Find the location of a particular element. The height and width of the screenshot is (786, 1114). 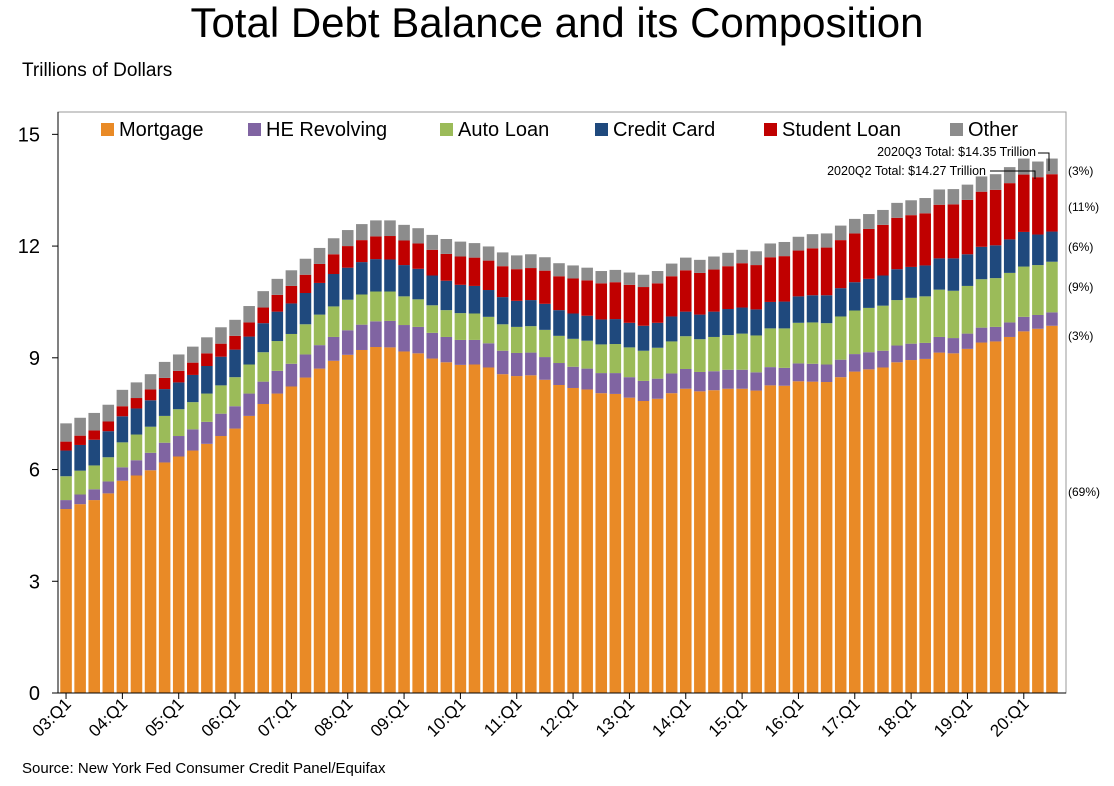

legend-label: Auto Loan is located at coordinates (503, 130).